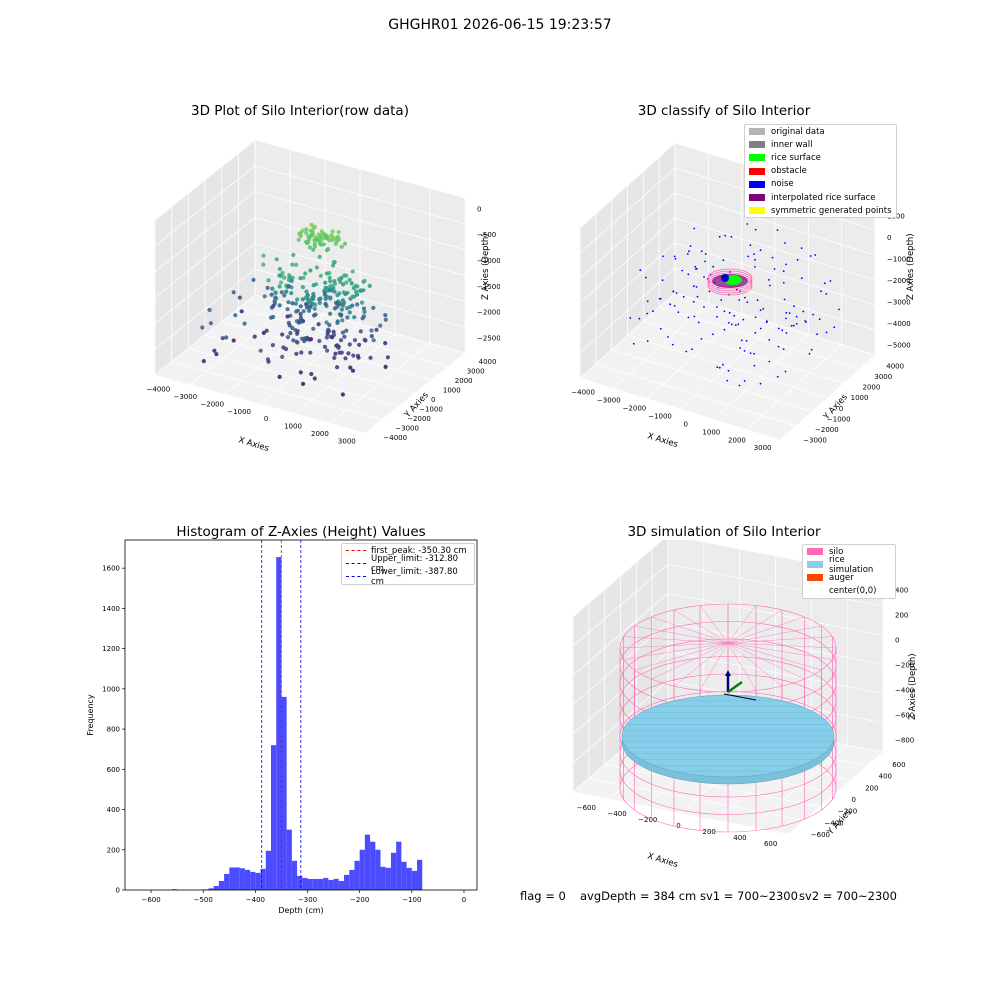 This screenshot has width=1000, height=1000. I want to click on legend-item: interpolated rice surface, so click(820, 197).